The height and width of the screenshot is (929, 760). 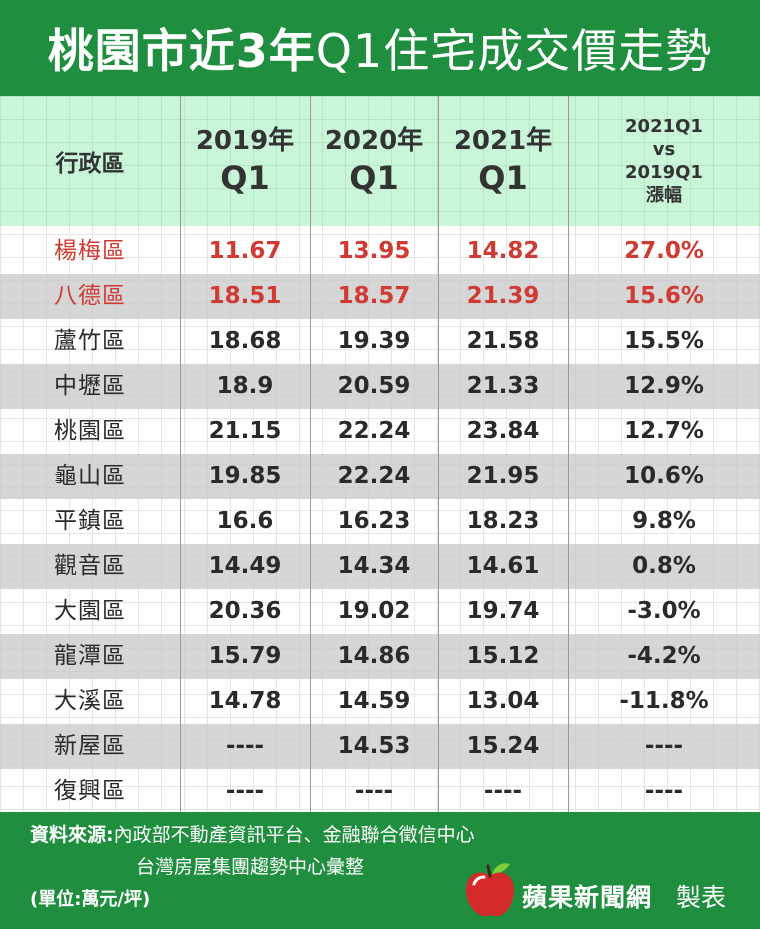 I want to click on price-cell-2021: 19.74, so click(x=503, y=611).